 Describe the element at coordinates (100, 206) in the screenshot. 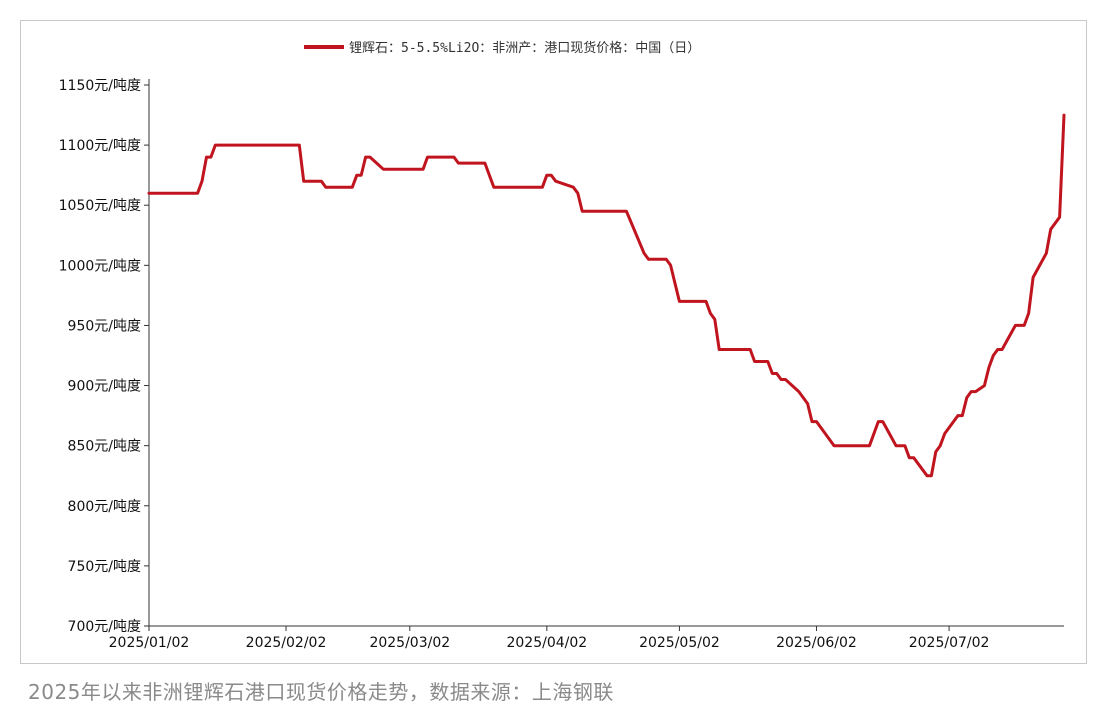

I see `y-tick-label: 1050元/吨度` at that location.